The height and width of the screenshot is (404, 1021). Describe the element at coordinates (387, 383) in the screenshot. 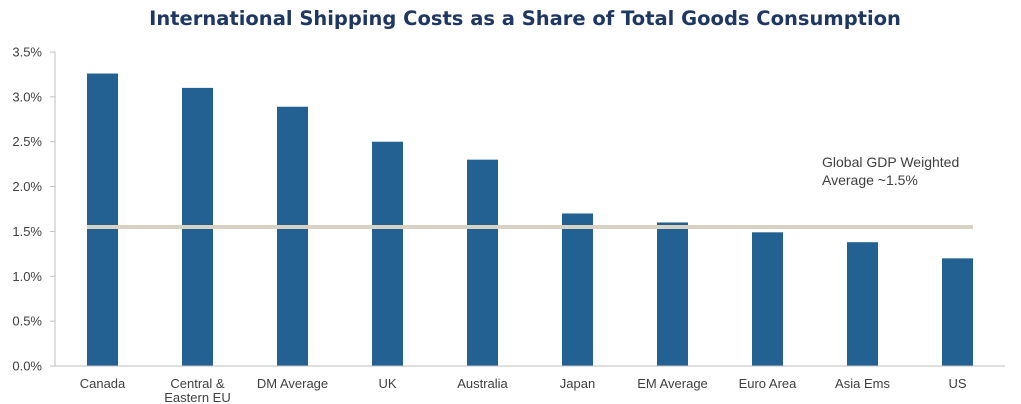

I see `x-category-label: UK` at that location.